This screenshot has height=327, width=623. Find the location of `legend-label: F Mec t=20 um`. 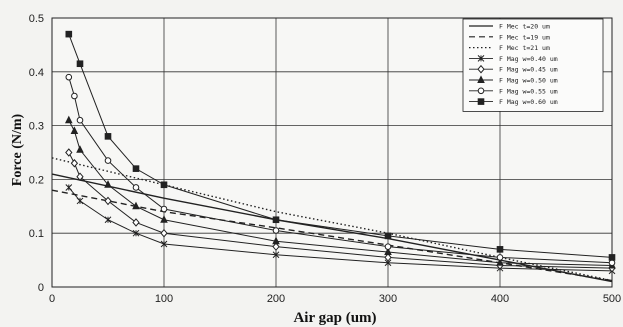

legend-label: F Mec t=20 um is located at coordinates (524, 27).